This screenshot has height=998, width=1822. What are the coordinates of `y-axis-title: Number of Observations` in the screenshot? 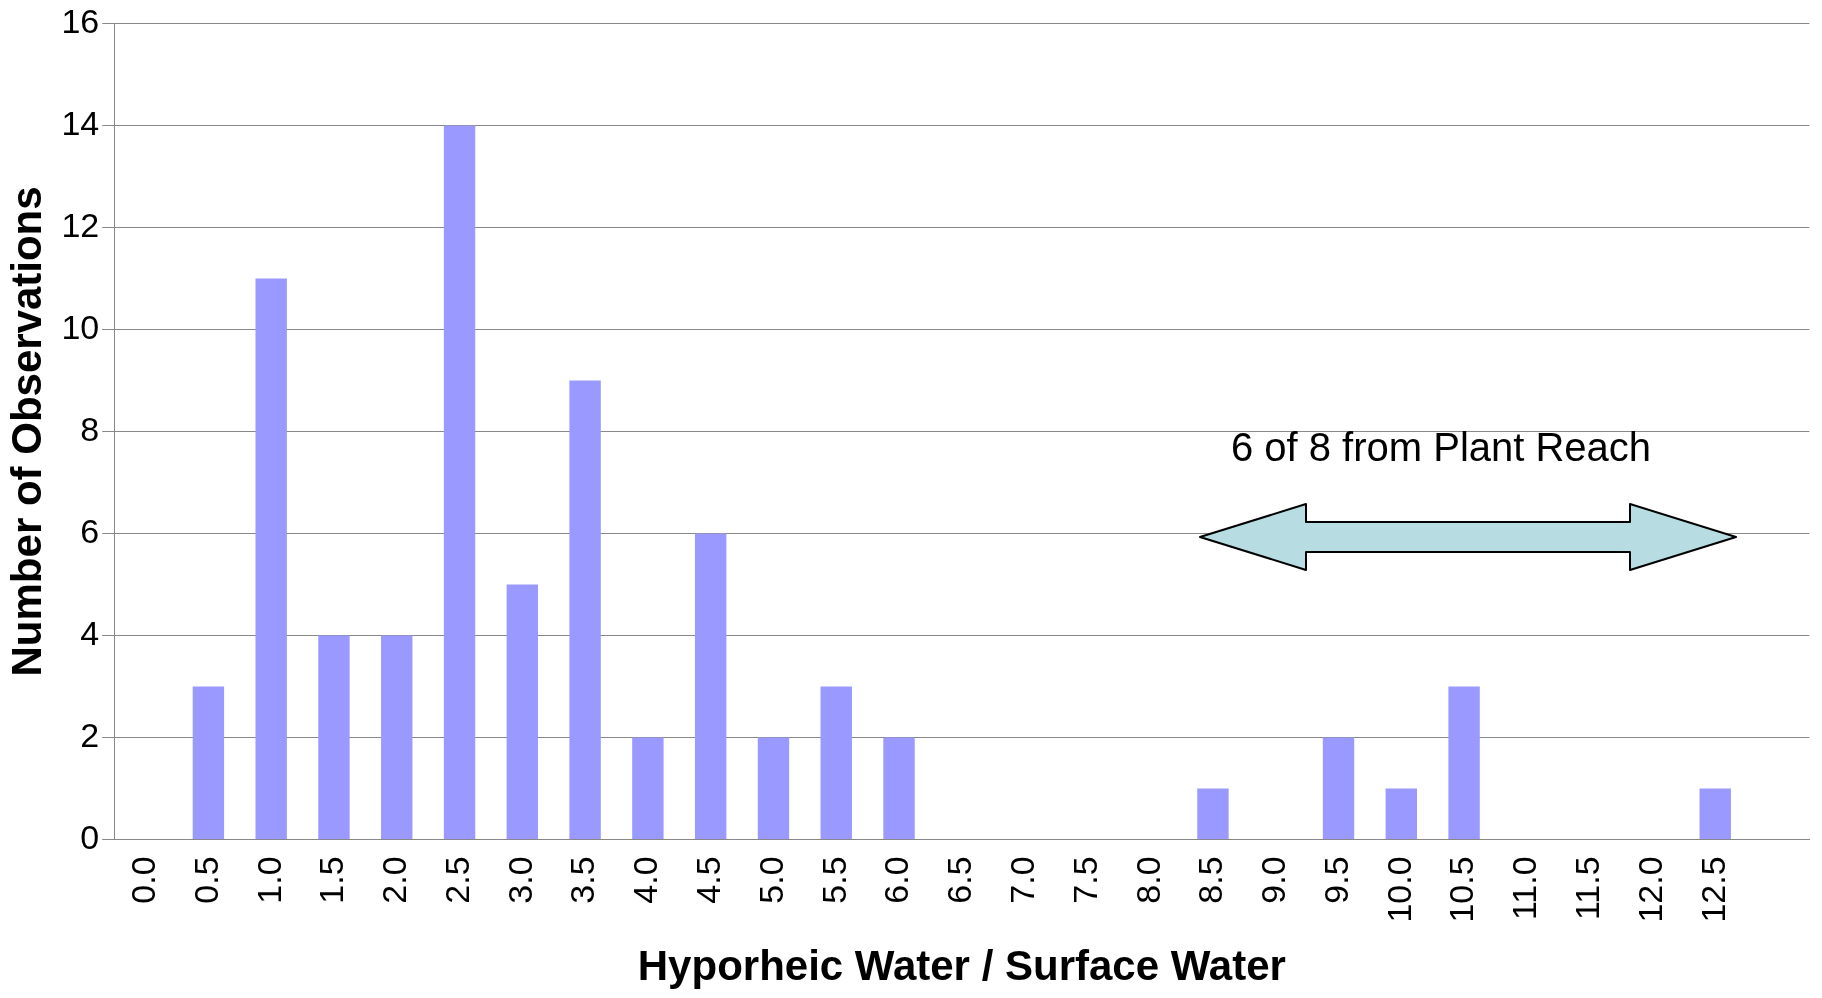 It's located at (26, 431).